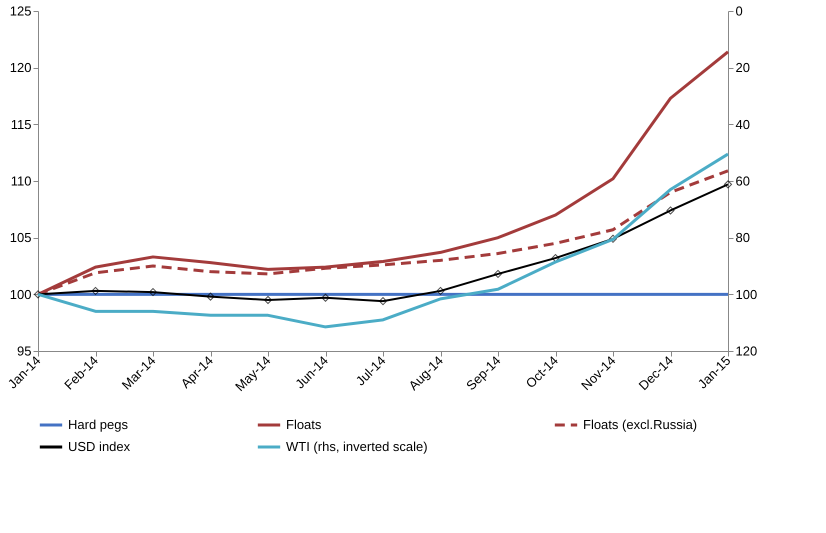 This screenshot has width=826, height=533. Describe the element at coordinates (743, 68) in the screenshot. I see `y2-tick-label: 20` at that location.